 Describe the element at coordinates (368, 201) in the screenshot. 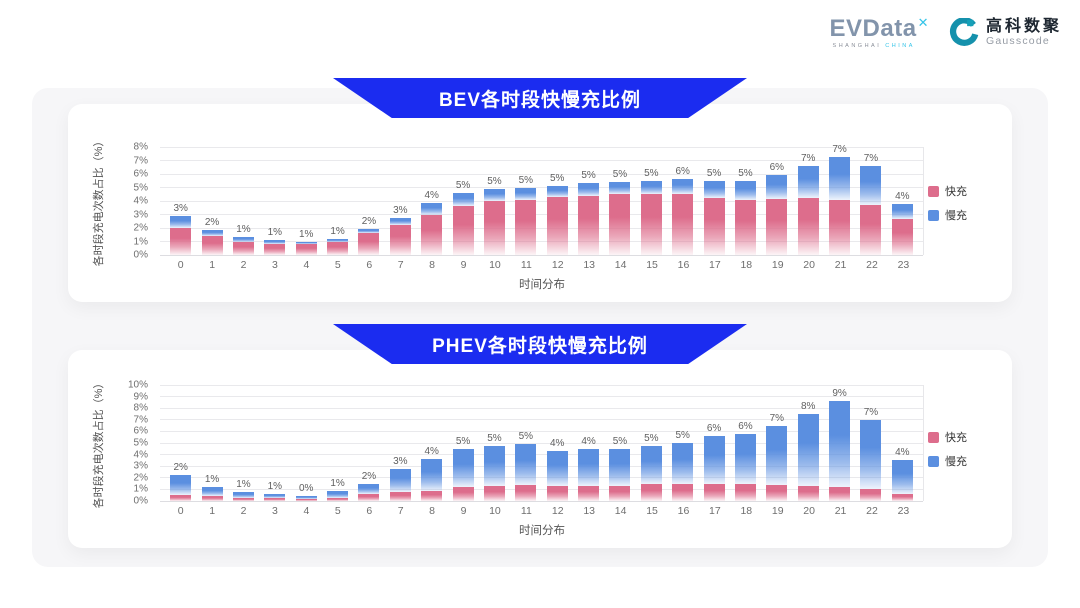

I see `bar-hour-6: 2%` at that location.